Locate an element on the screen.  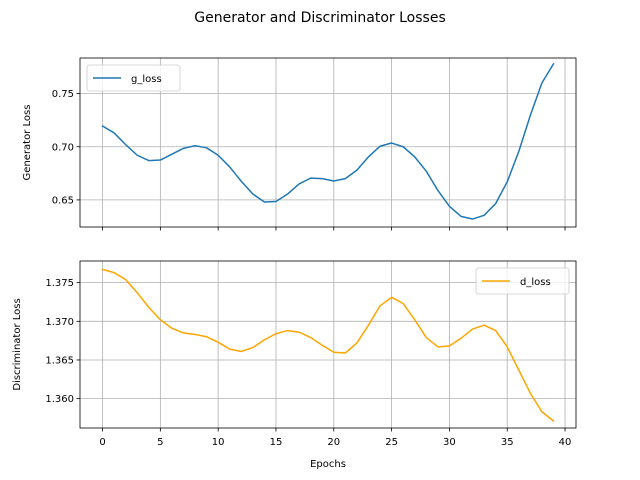
y-axis-label-0: Generator Loss is located at coordinates (27, 143).